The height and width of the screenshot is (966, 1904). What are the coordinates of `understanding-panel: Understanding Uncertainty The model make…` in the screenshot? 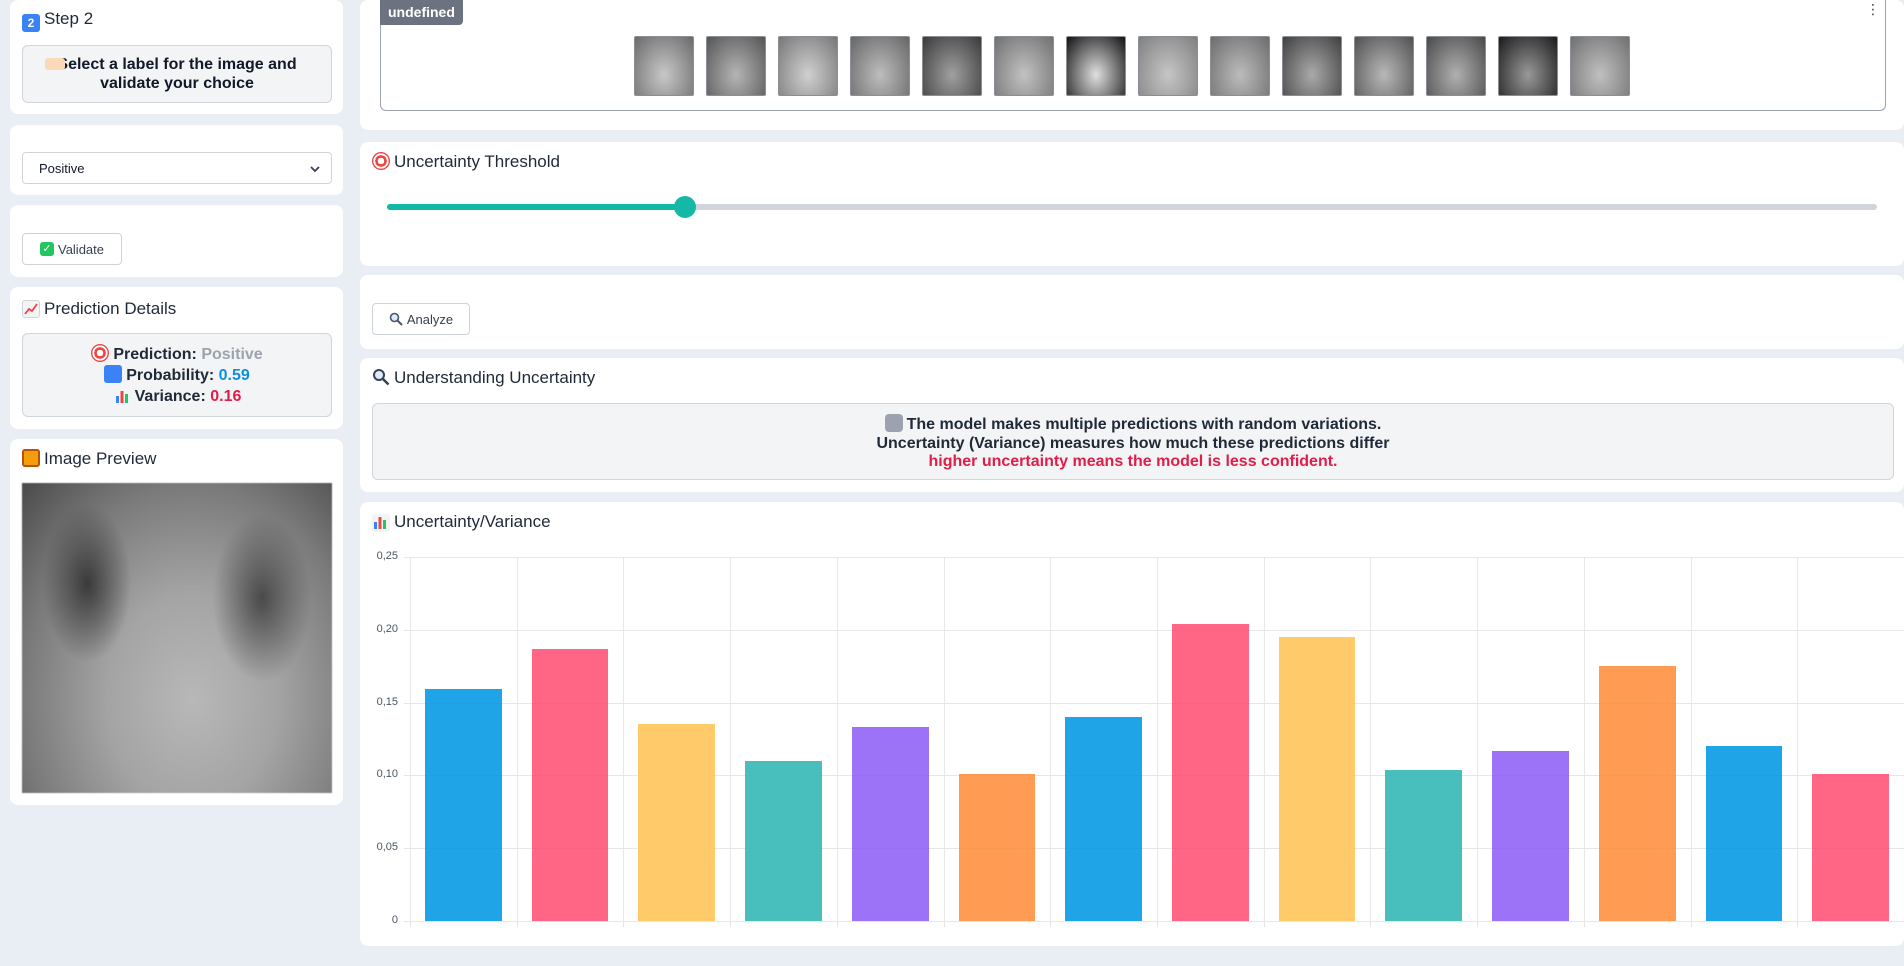 It's located at (1132, 425).